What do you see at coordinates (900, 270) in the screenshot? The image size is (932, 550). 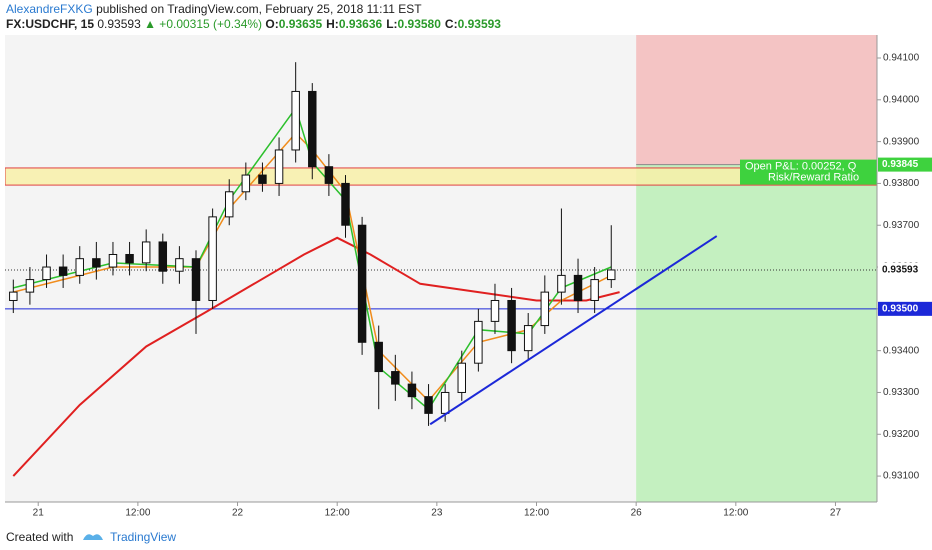 I see `price-tag-label: 0.93593` at bounding box center [900, 270].